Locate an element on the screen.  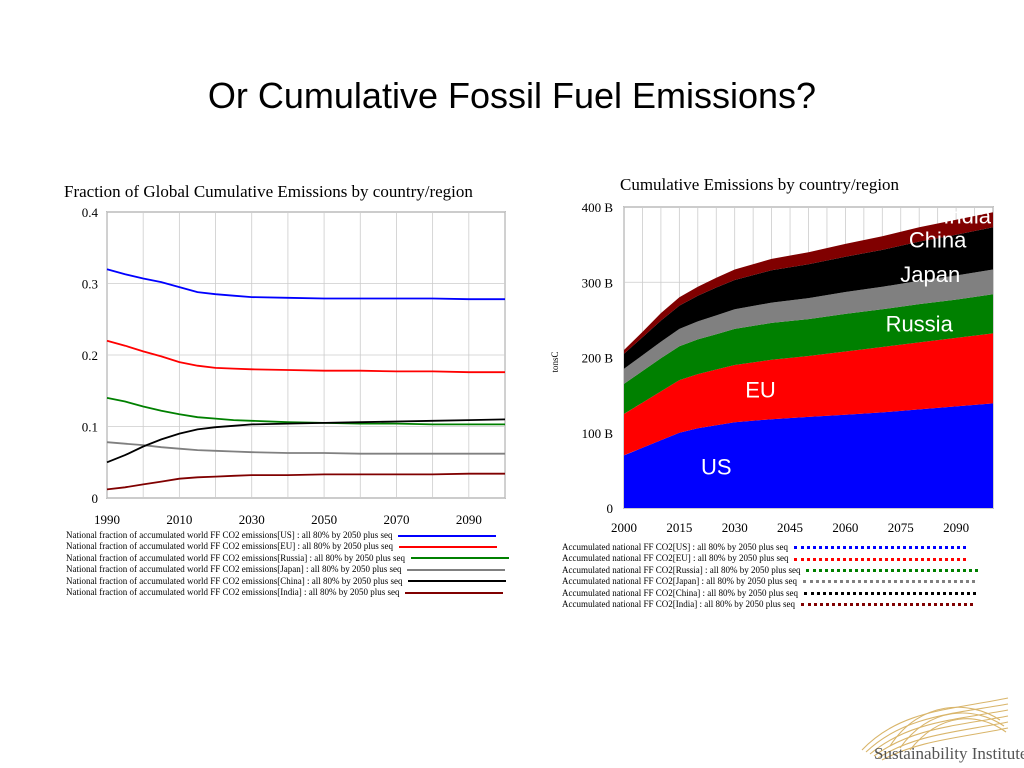
y-tick-label: 0.1 is located at coordinates (90, 427).